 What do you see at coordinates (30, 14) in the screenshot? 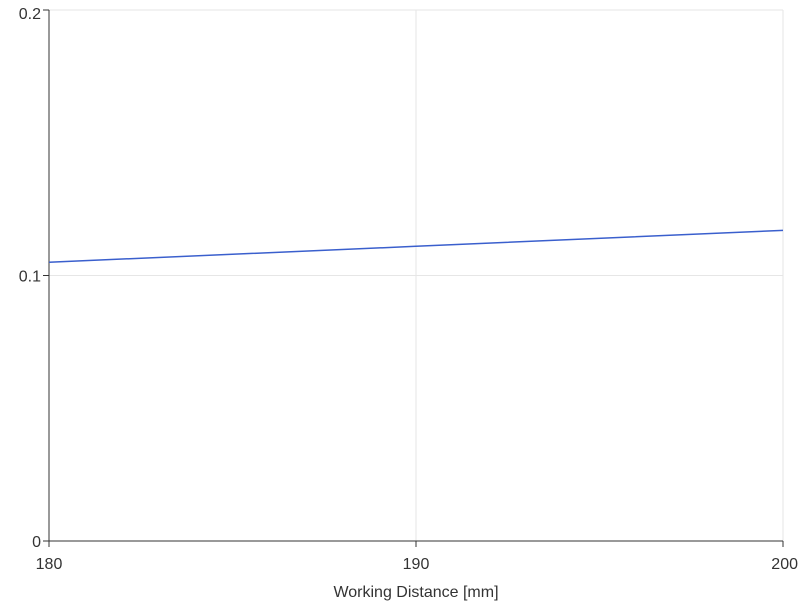
I see `y-tick-label-2: 0.2` at bounding box center [30, 14].